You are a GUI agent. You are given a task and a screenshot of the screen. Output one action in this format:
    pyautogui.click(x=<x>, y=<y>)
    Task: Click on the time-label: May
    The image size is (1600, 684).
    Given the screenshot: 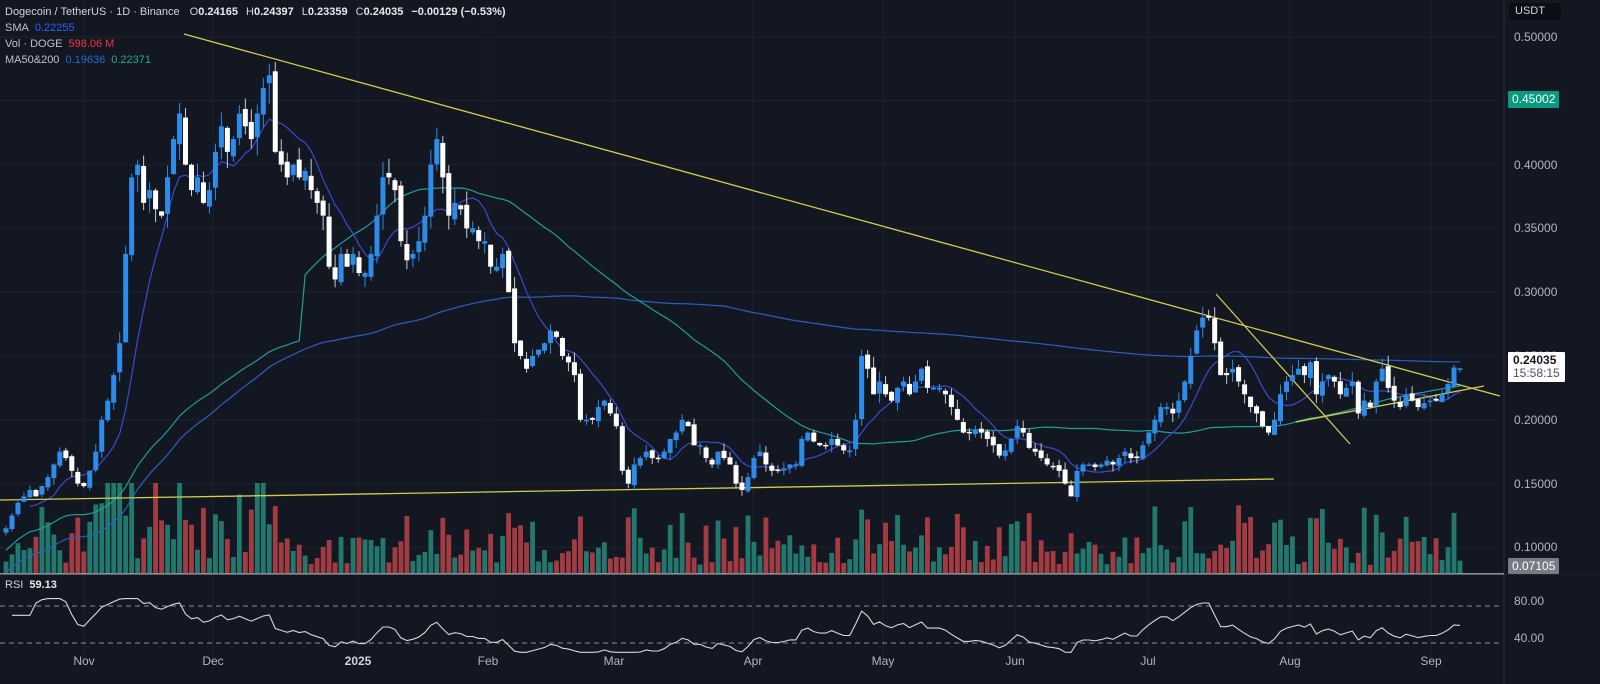 What is the action you would take?
    pyautogui.click(x=883, y=661)
    